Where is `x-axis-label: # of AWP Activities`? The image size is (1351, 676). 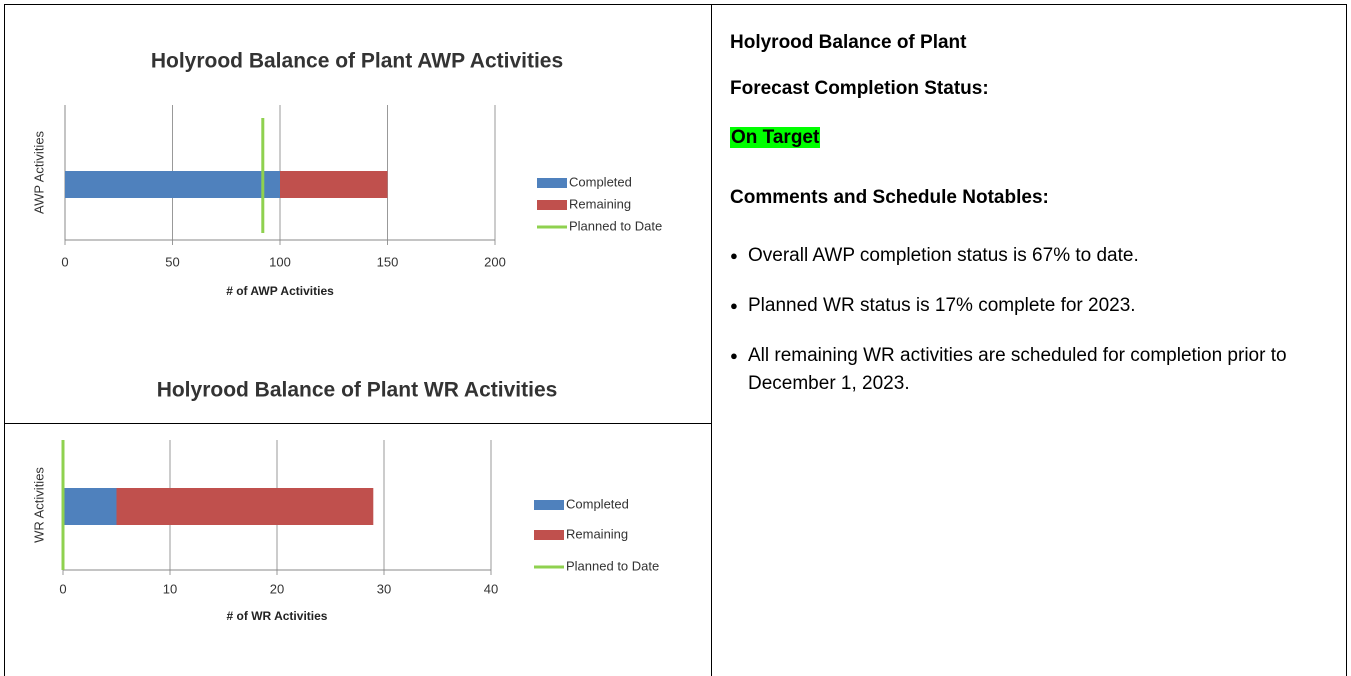 x-axis-label: # of AWP Activities is located at coordinates (280, 291).